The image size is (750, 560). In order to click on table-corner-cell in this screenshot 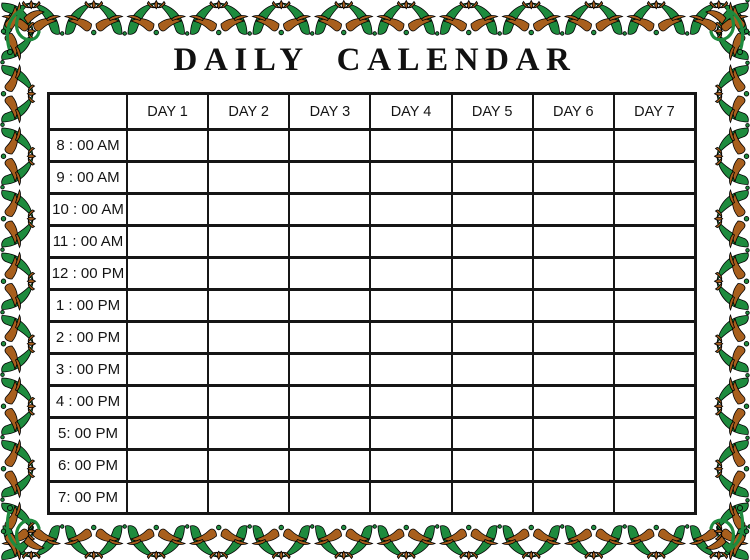, I will do `click(88, 111)`.